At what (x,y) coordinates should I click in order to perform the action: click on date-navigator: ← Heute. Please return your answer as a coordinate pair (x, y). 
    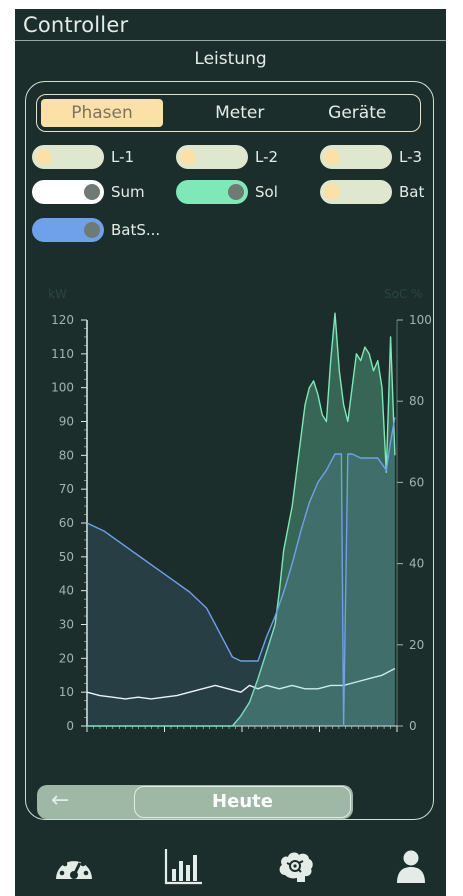
    Looking at the image, I should click on (195, 802).